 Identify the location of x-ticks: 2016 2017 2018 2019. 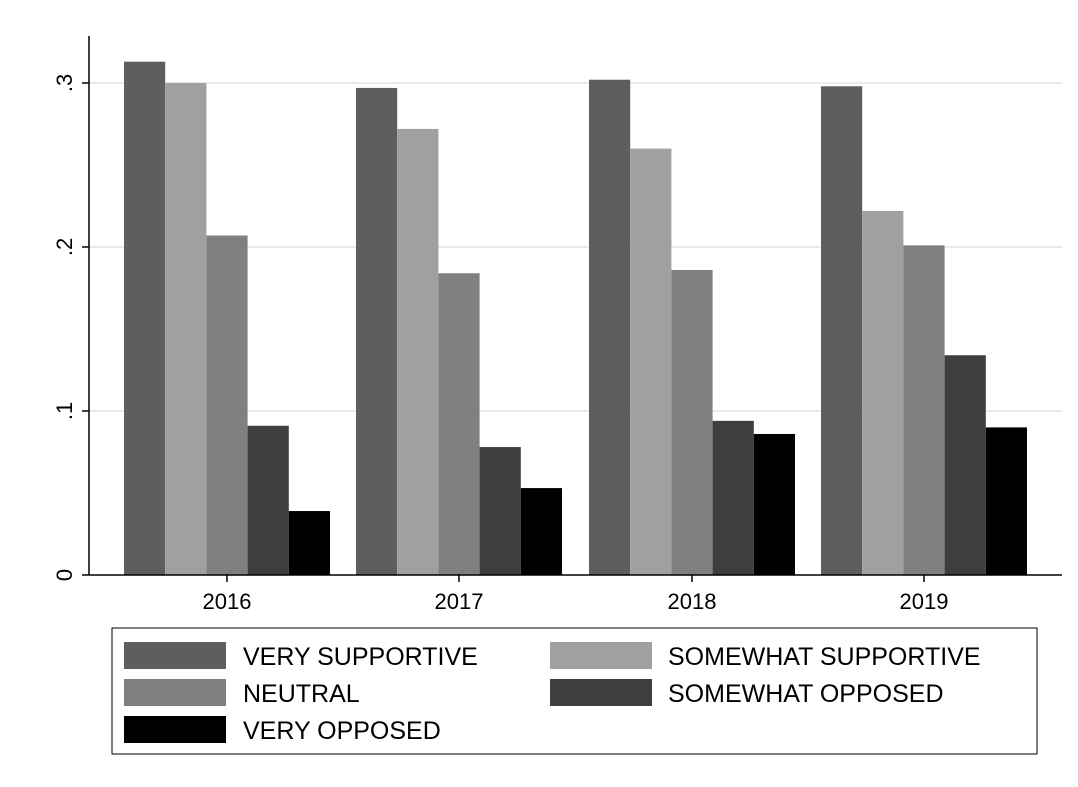
(576, 594).